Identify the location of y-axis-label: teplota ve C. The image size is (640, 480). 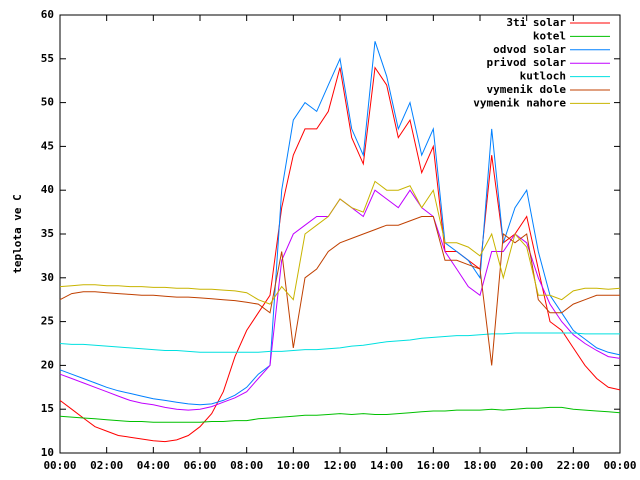
(17, 233).